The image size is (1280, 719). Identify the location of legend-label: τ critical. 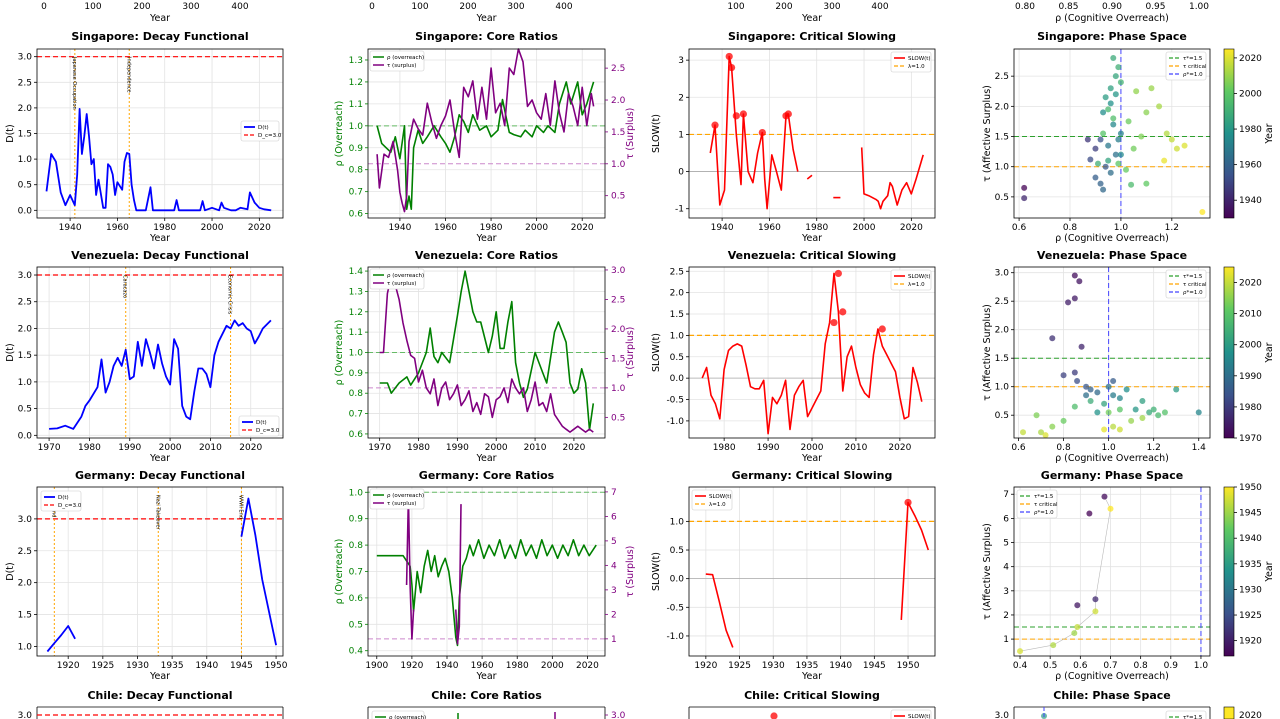
(1195, 285).